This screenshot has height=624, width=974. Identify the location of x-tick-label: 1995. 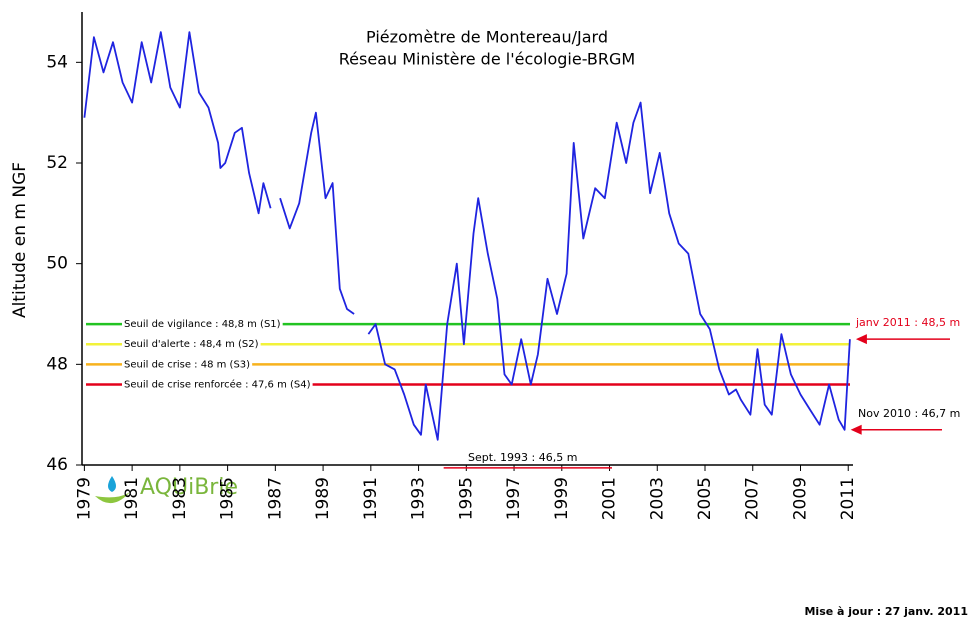
(466, 498).